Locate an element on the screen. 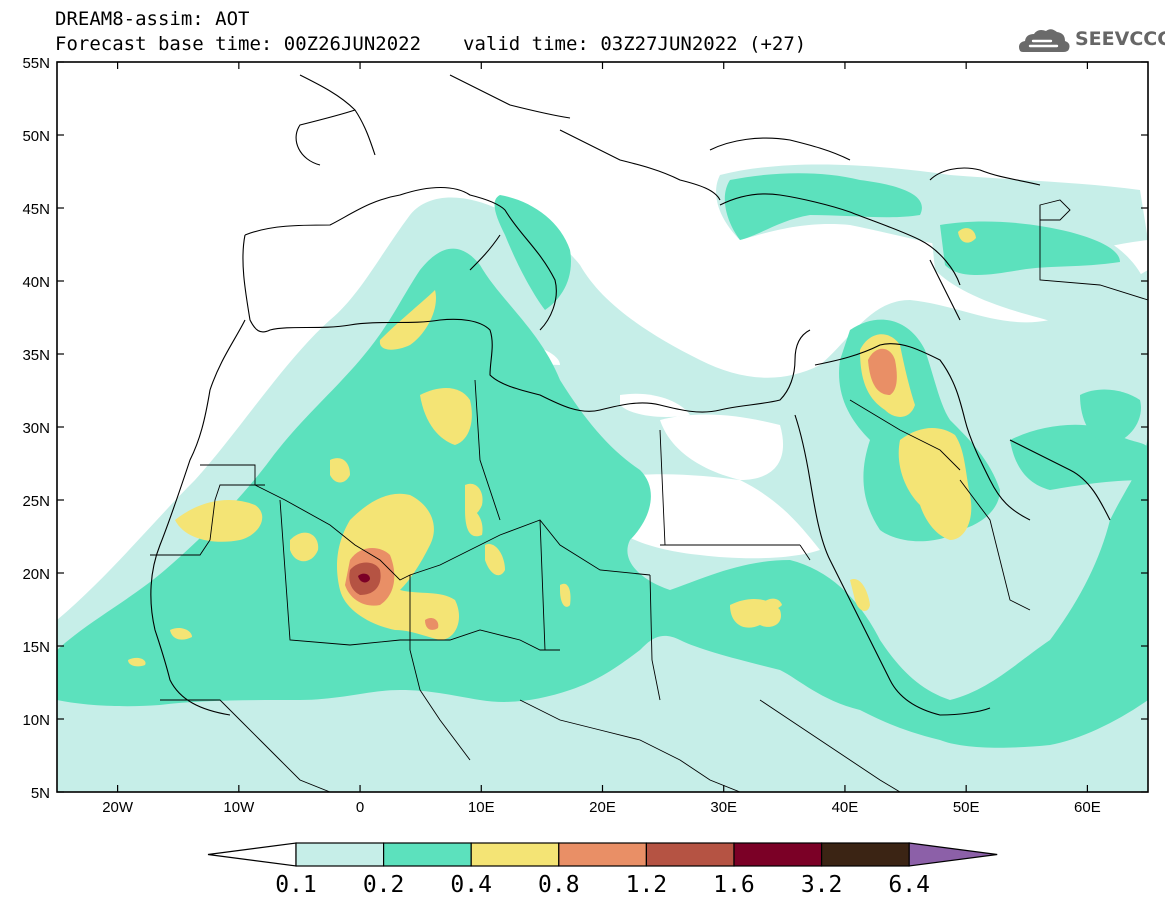 Image resolution: width=1165 pixels, height=905 pixels. lon-label: 40E is located at coordinates (845, 807).